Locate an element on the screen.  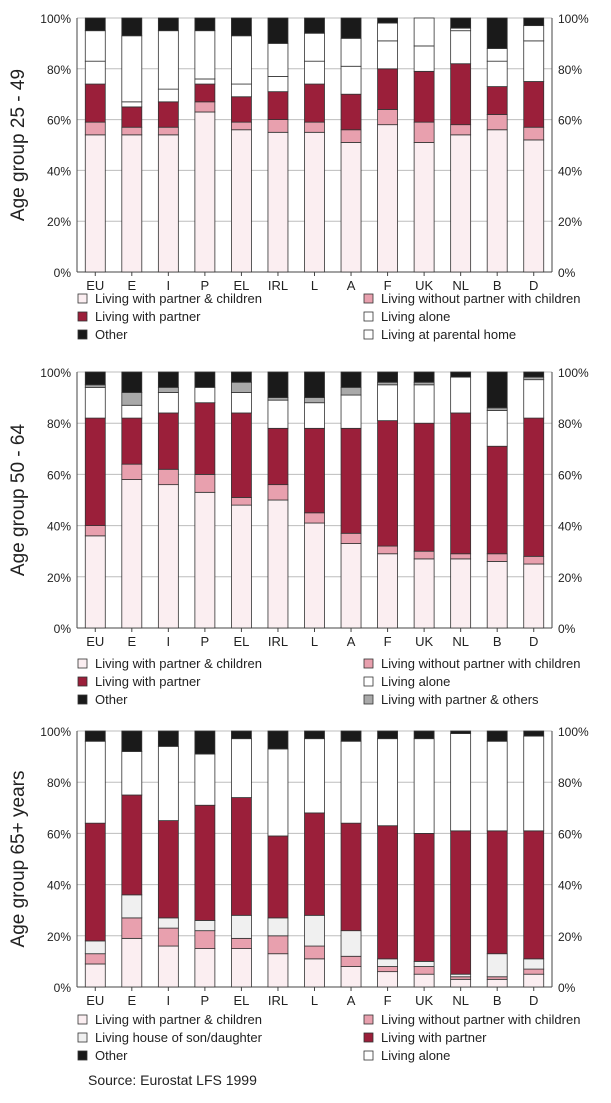
x-tick-label: D is located at coordinates (533, 1000).